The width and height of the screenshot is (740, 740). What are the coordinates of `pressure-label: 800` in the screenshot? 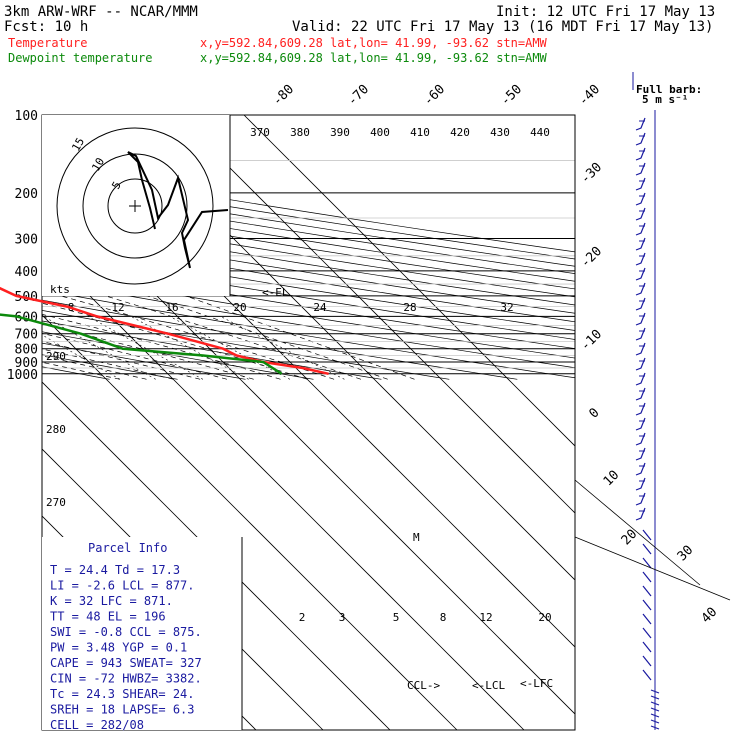 It's located at (26, 350).